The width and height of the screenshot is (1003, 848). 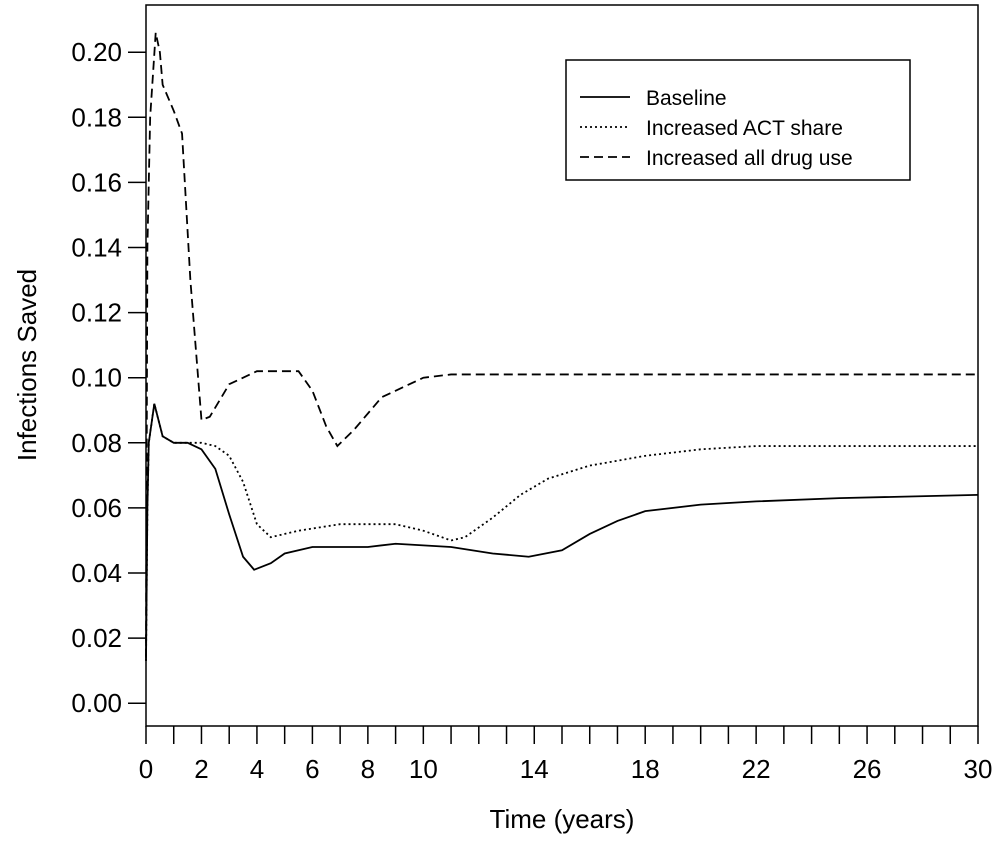 I want to click on legend-box, so click(x=738, y=120).